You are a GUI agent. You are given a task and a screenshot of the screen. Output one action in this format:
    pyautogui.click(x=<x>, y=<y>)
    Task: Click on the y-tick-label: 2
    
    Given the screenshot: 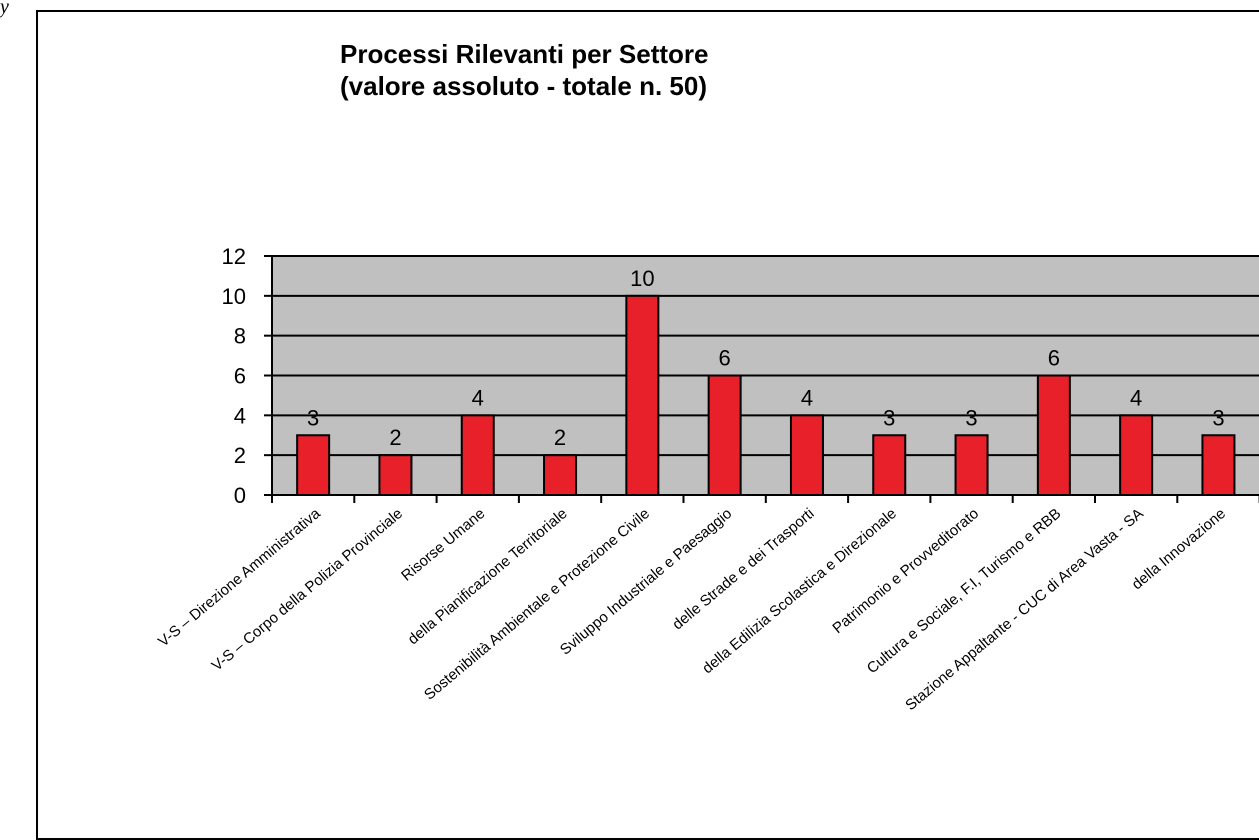 What is the action you would take?
    pyautogui.click(x=240, y=455)
    